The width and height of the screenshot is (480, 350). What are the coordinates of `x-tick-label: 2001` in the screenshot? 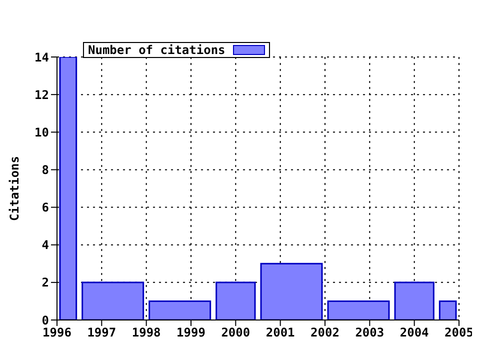 It's located at (280, 333).